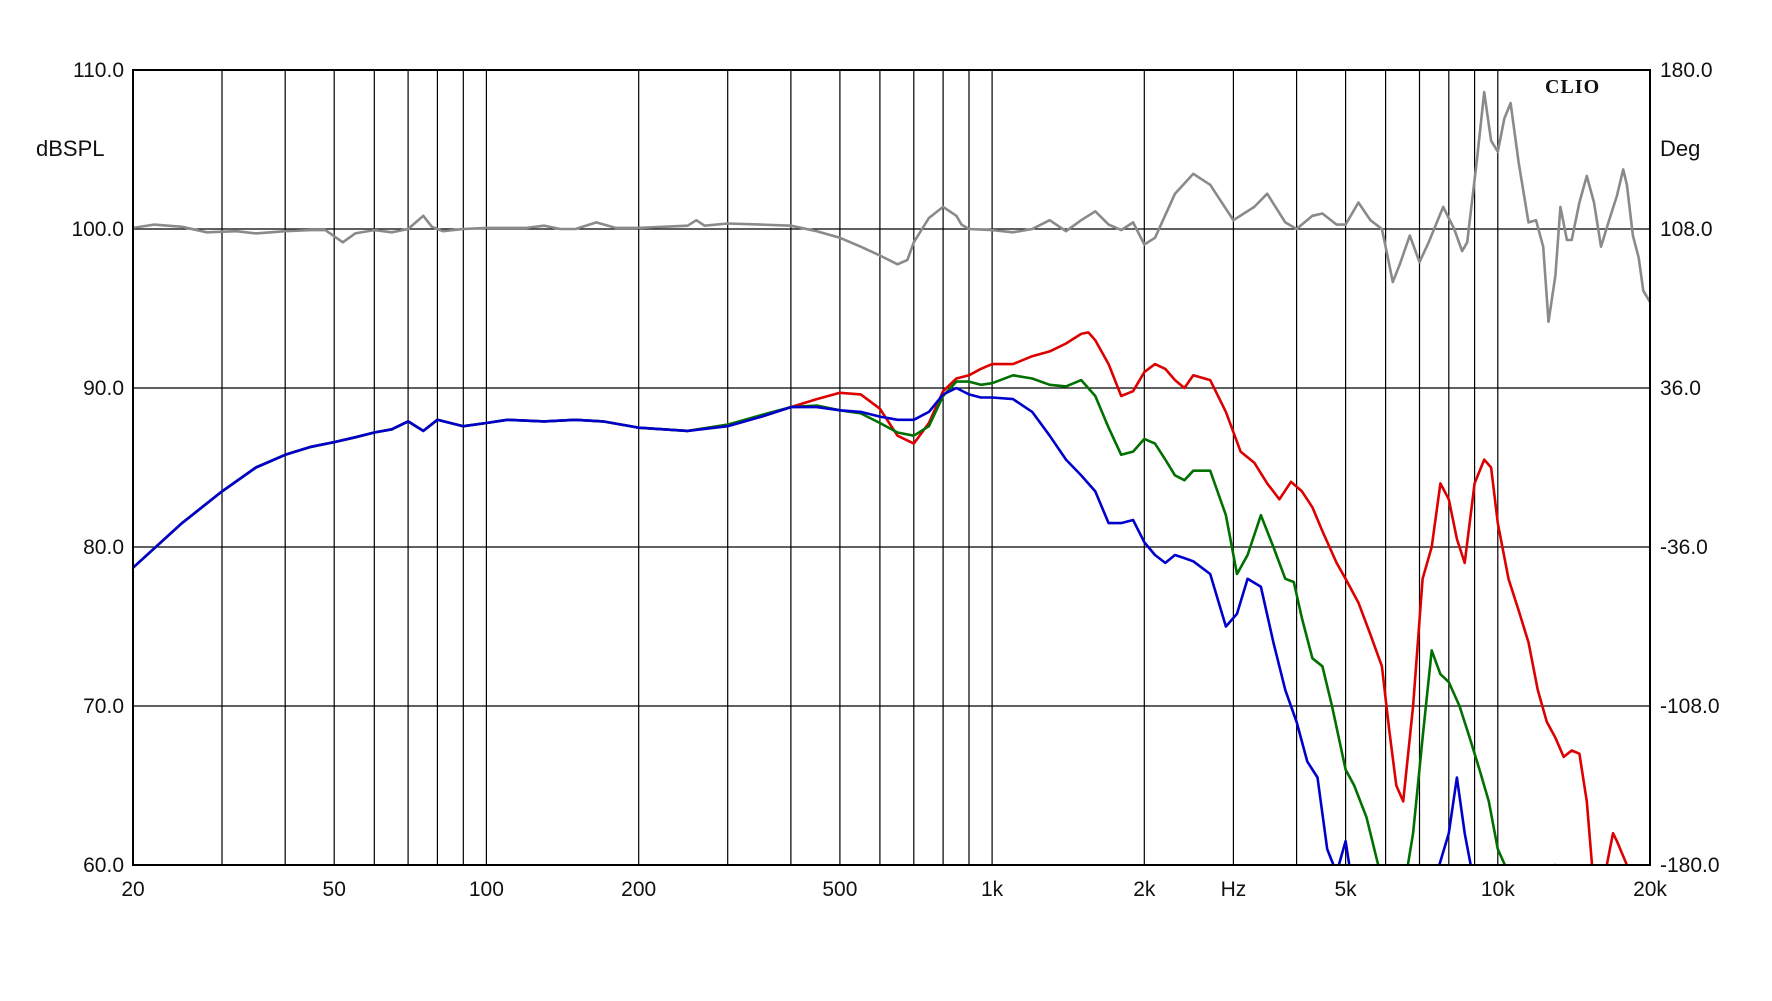  What do you see at coordinates (1690, 865) in the screenshot?
I see `y-tick-label-right: -180.0` at bounding box center [1690, 865].